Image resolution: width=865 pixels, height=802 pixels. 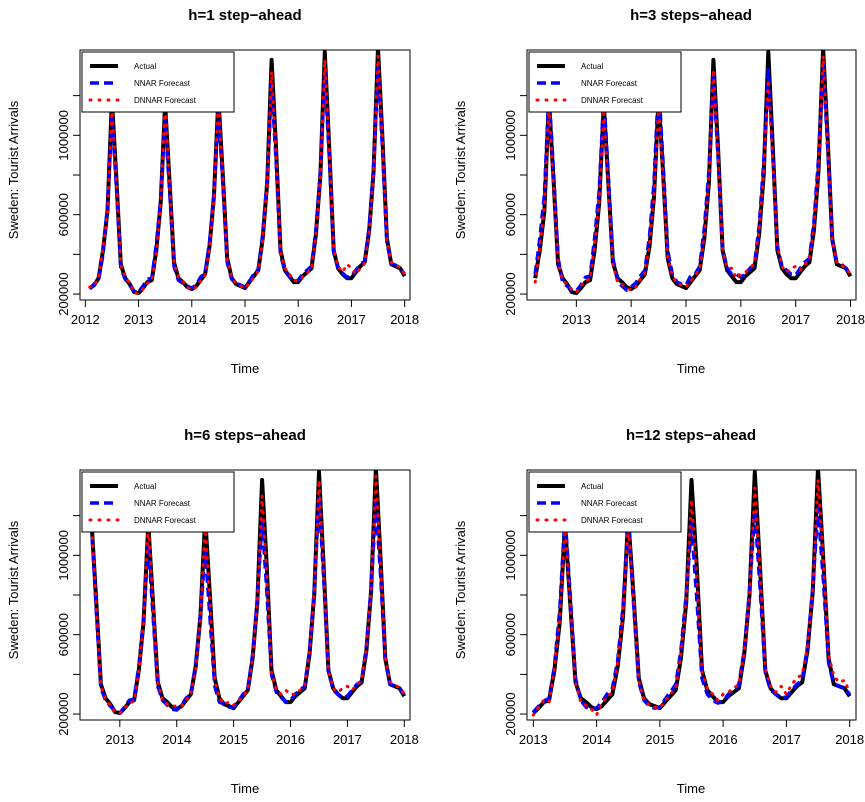 I want to click on panel-title: h=3 steps−ahead, so click(x=691, y=15).